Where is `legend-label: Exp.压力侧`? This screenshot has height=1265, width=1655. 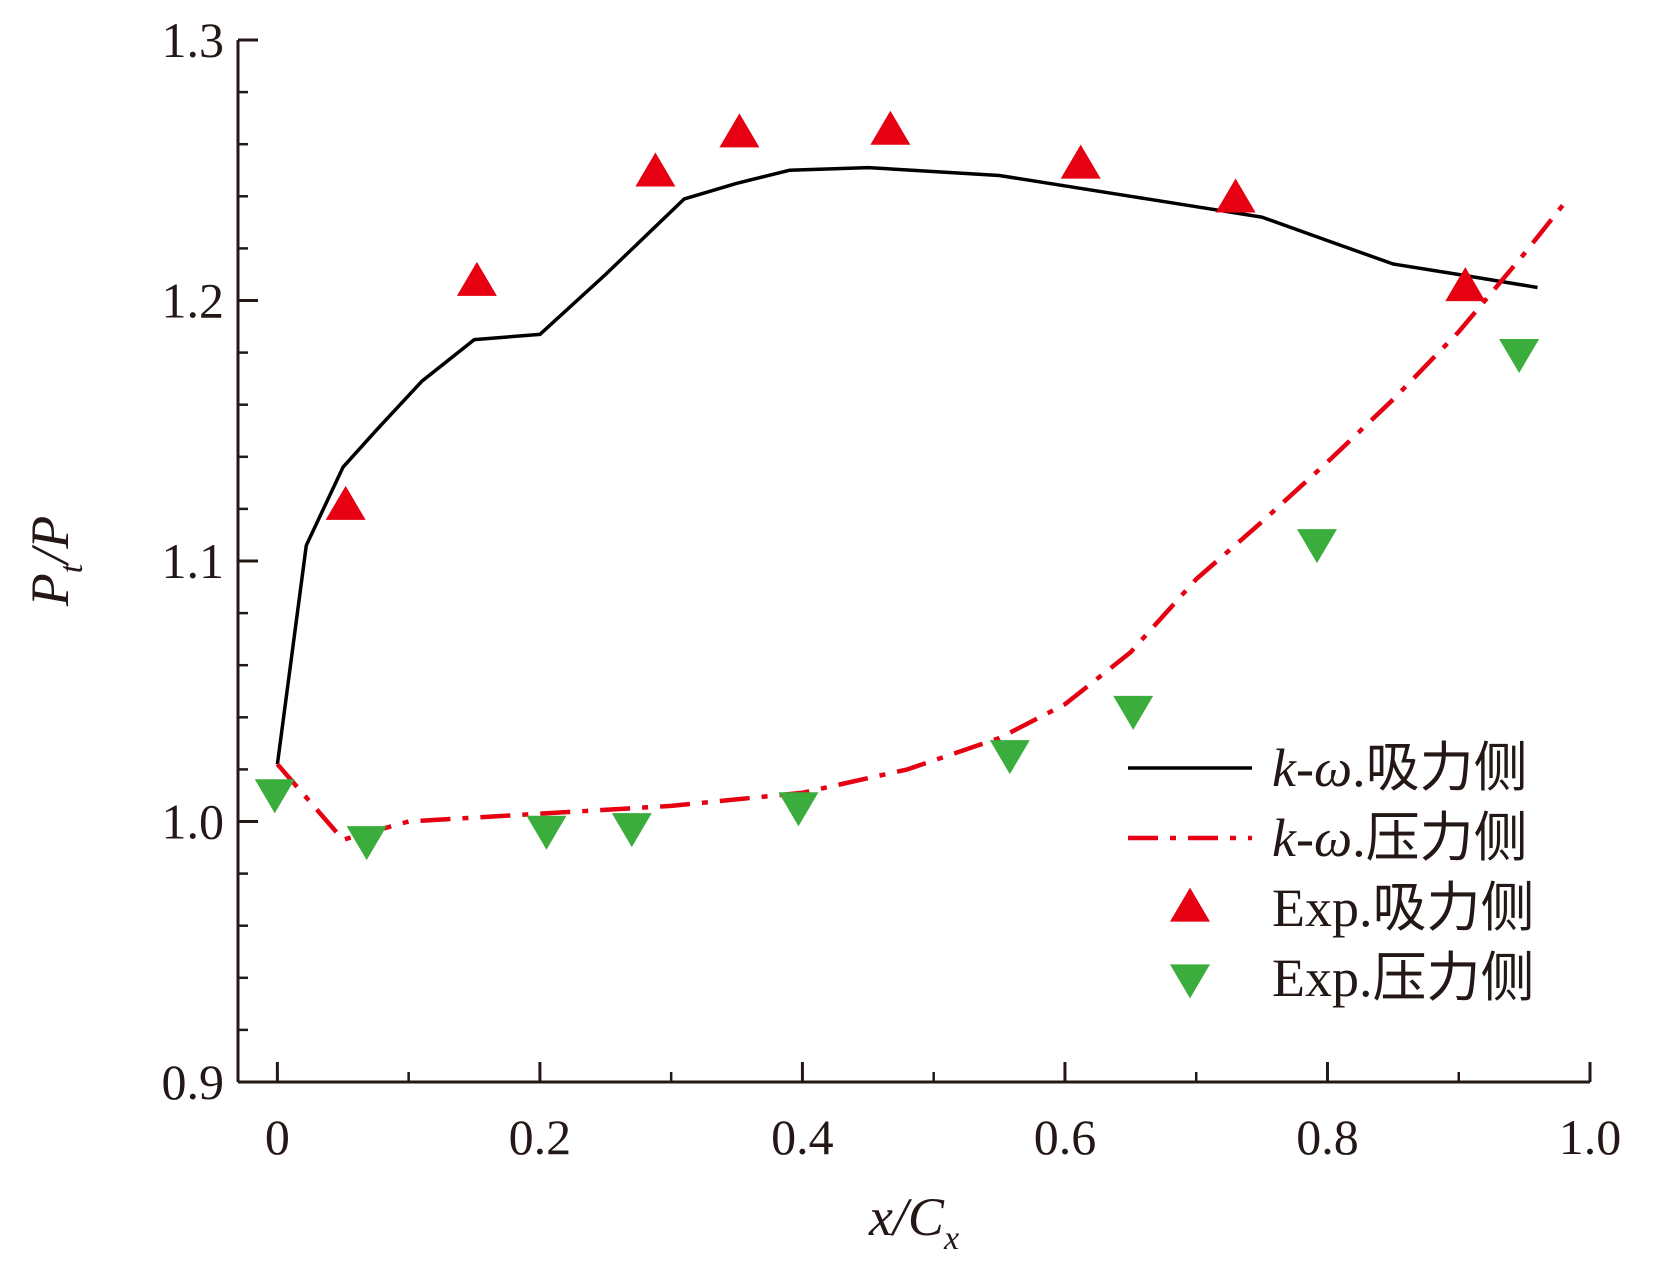 legend-label: Exp.压力侧 is located at coordinates (1403, 978).